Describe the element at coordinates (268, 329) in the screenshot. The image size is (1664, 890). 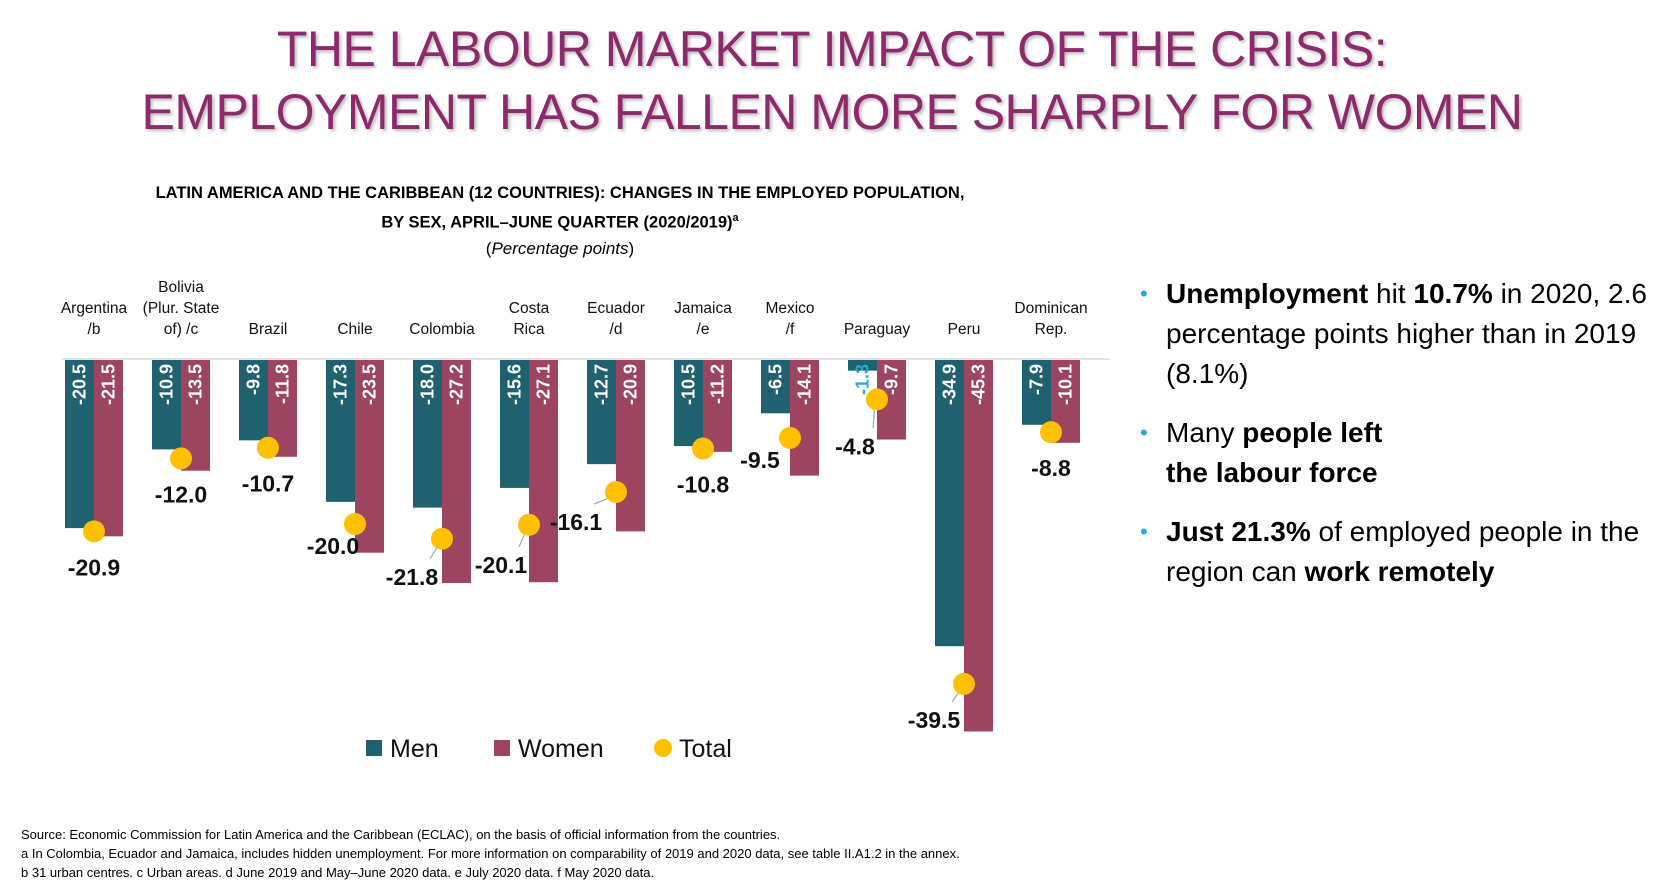
I see `category-label: Brazil` at that location.